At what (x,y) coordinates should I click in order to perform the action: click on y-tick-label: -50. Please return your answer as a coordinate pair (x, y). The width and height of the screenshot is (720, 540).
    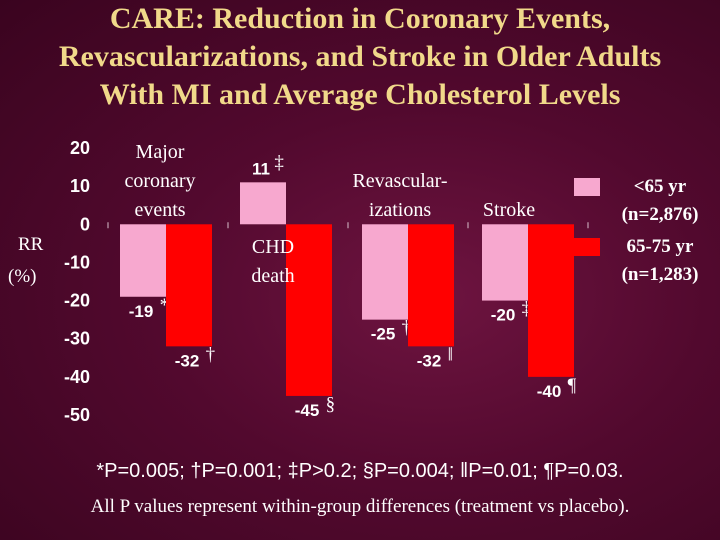
    Looking at the image, I should click on (77, 415).